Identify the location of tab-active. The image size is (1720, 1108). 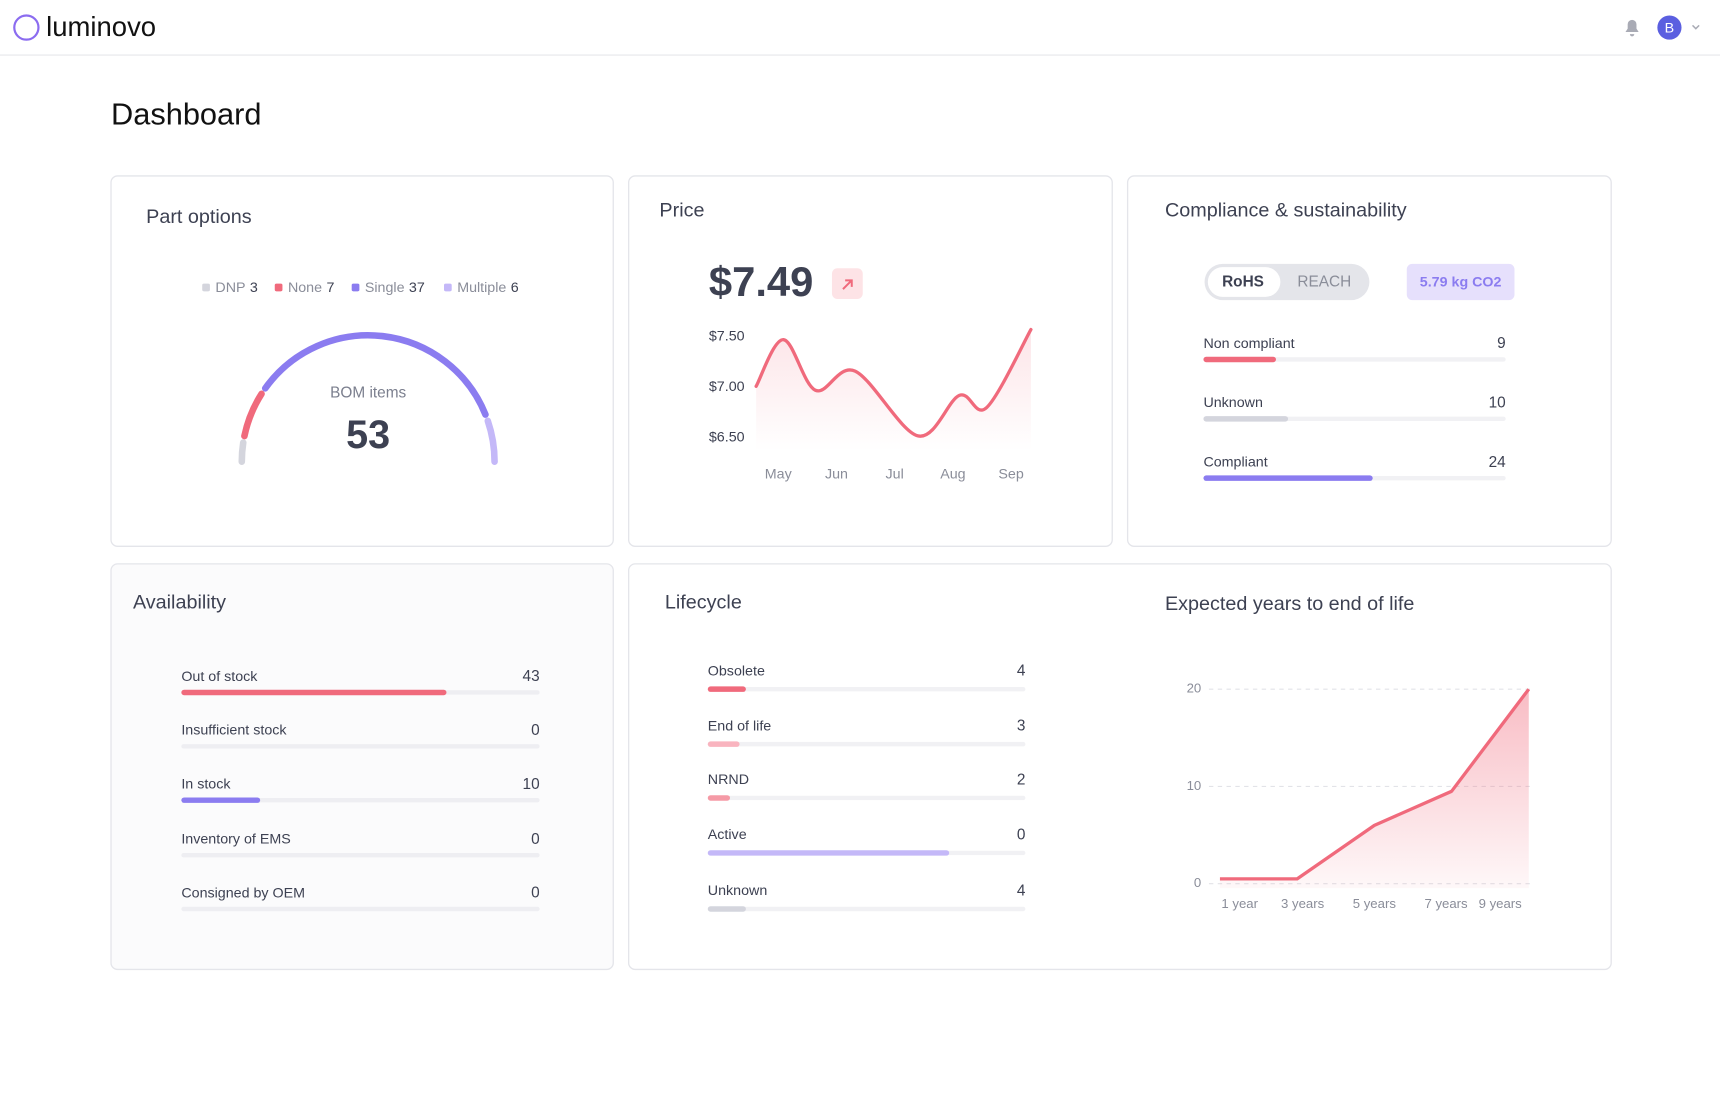
(1244, 282).